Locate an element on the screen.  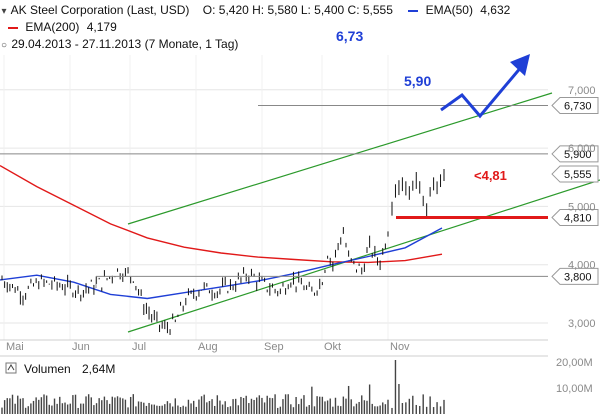
volume-bars: Volumen 2,64M 20,00M 10,00M is located at coordinates (296, 384).